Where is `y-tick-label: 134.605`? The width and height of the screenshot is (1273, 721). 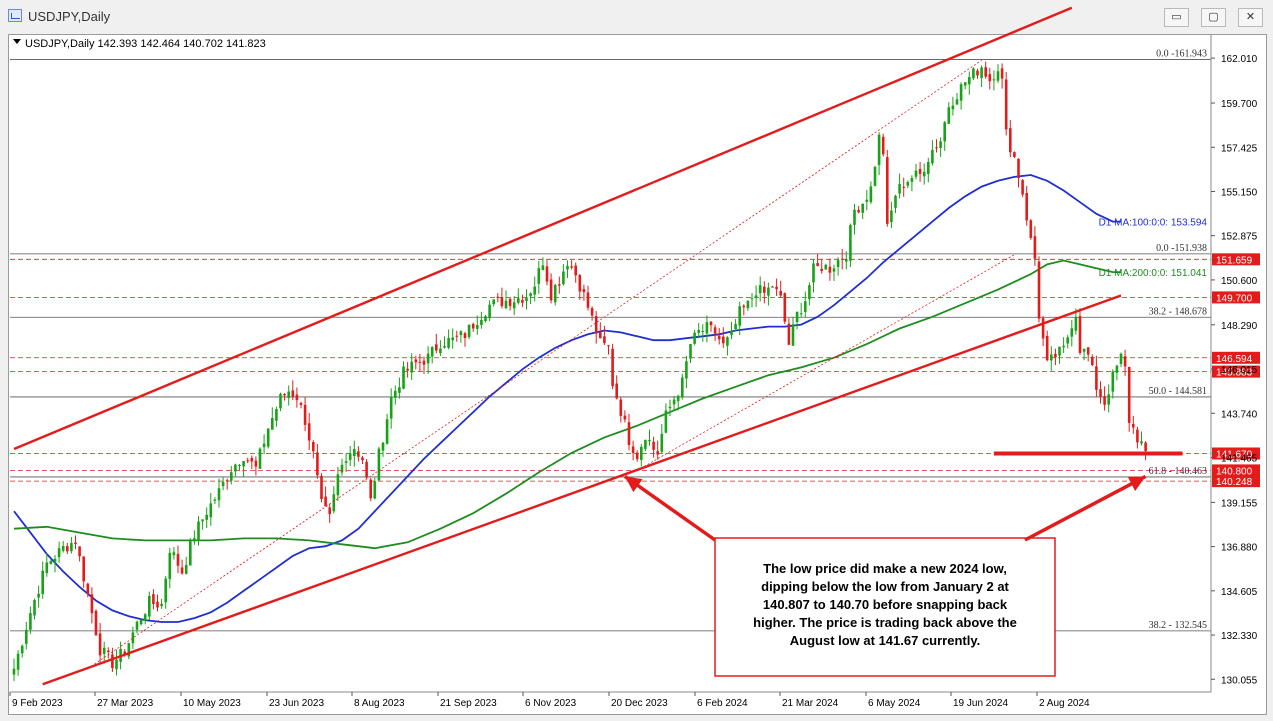
y-tick-label: 134.605 is located at coordinates (1239, 592).